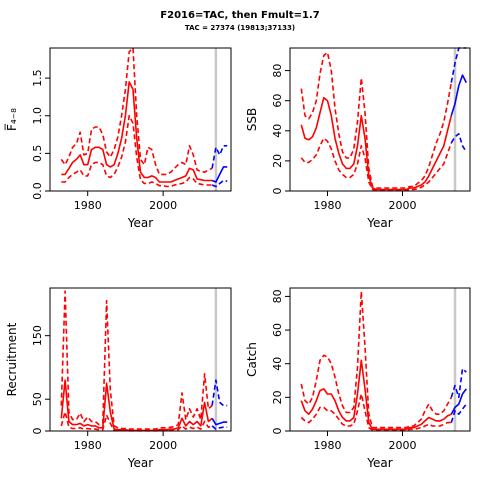  What do you see at coordinates (277, 131) in the screenshot?
I see `panel-top-right-ytick-label: 40` at bounding box center [277, 131].